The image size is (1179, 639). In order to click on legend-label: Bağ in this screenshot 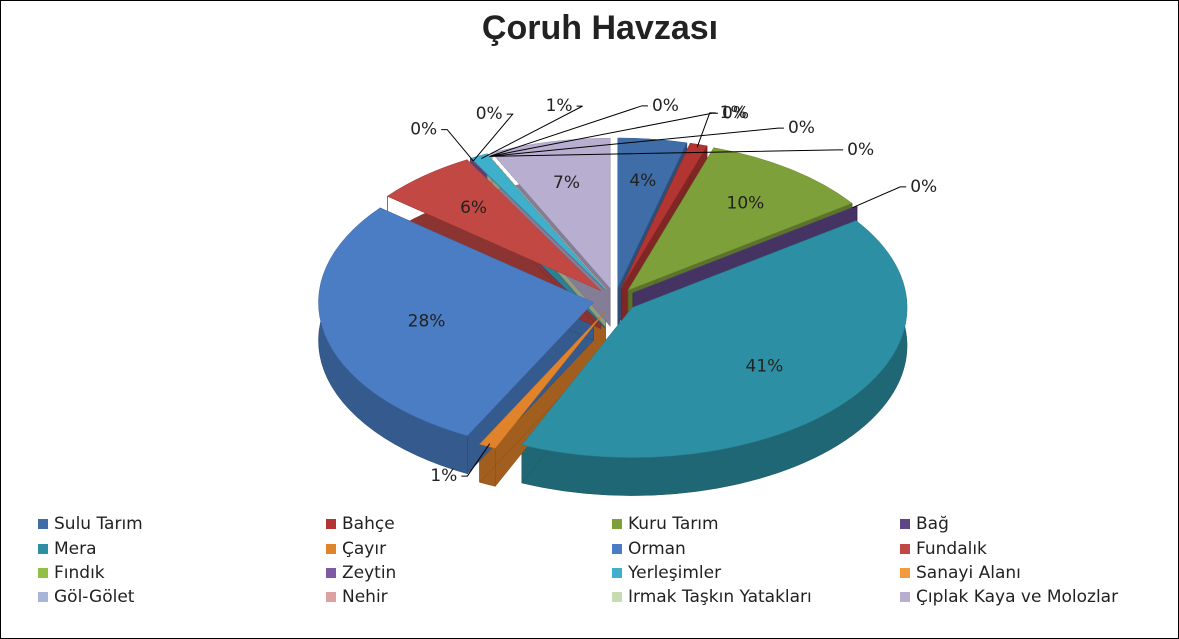, I will do `click(932, 524)`.